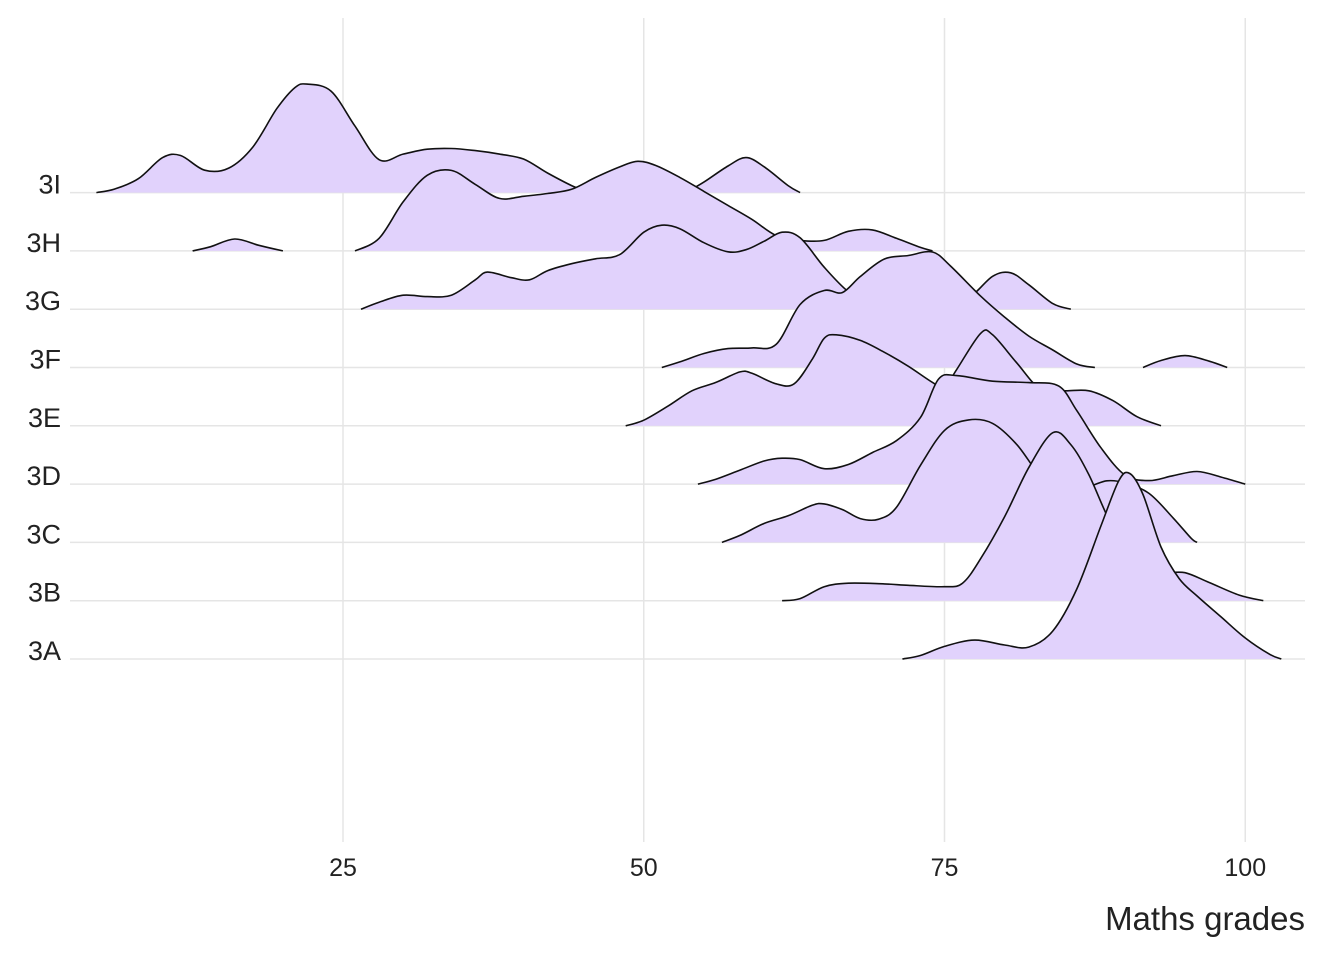  Describe the element at coordinates (1245, 868) in the screenshot. I see `x-tick-label: 100` at that location.